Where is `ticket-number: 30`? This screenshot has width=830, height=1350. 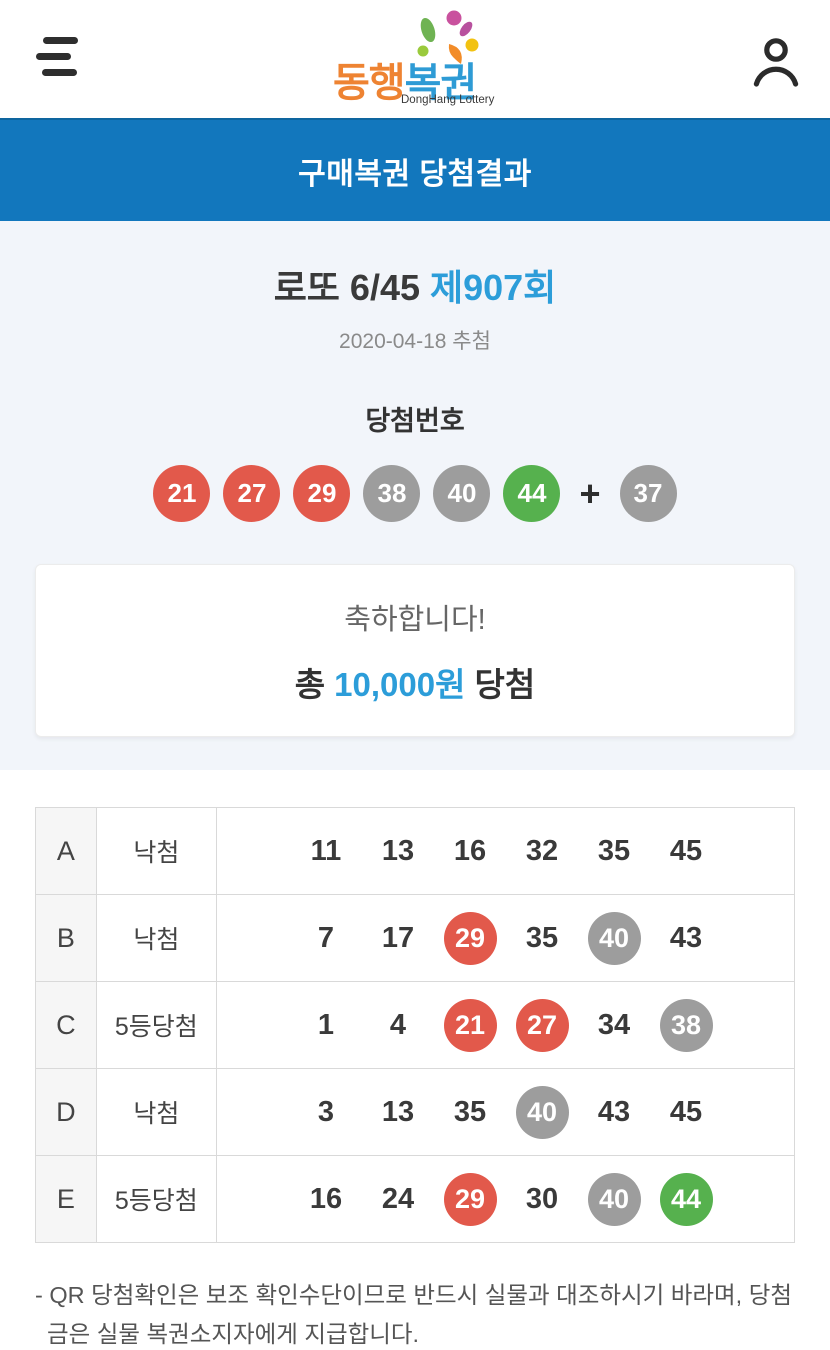 ticket-number: 30 is located at coordinates (542, 1198).